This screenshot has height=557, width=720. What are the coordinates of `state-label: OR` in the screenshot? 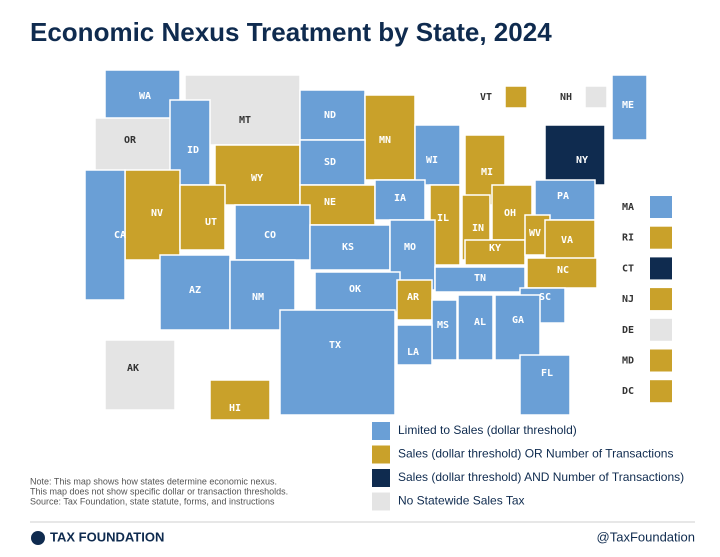 It's located at (130, 140).